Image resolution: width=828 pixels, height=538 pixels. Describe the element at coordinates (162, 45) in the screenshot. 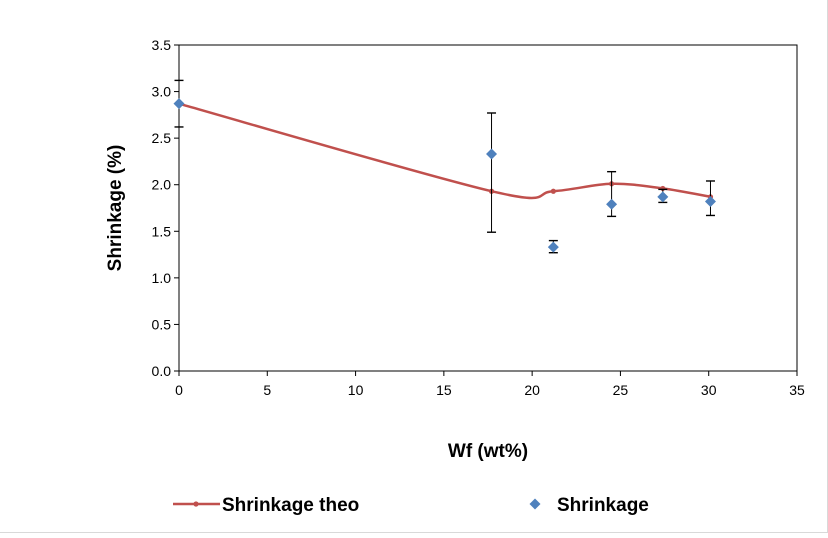

I see `y-tick-label: 3.5` at that location.